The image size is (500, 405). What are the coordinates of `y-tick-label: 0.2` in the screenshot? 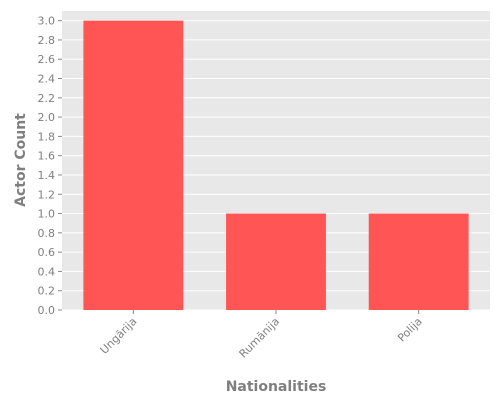 It's located at (47, 291).